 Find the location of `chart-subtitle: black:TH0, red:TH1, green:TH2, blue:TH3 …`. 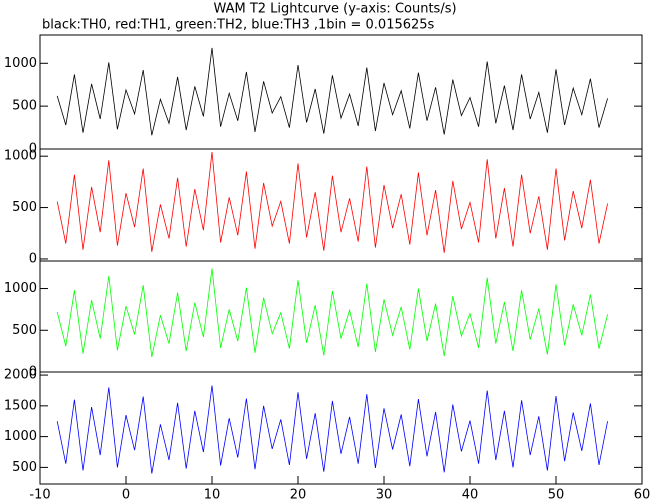

chart-subtitle: black:TH0, red:TH1, green:TH2, blue:TH3 … is located at coordinates (238, 25).